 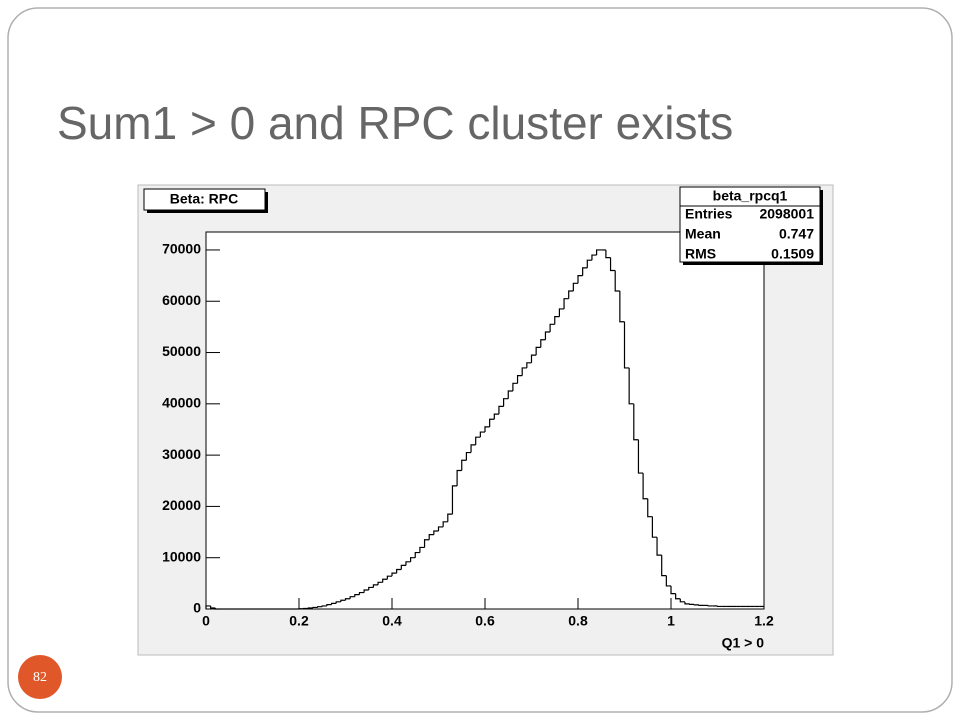 I want to click on stats-label: Mean, so click(x=703, y=234).